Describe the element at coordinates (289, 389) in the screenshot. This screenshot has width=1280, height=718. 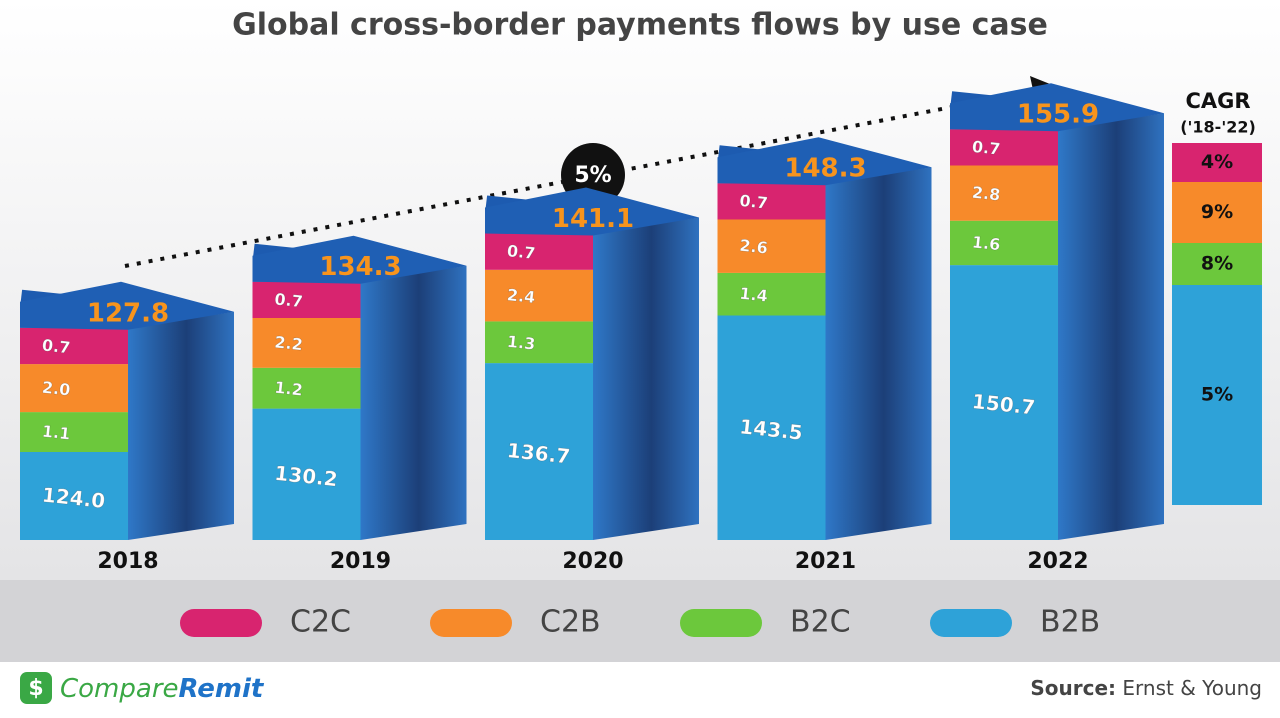
I see `value-label: 1.2` at that location.